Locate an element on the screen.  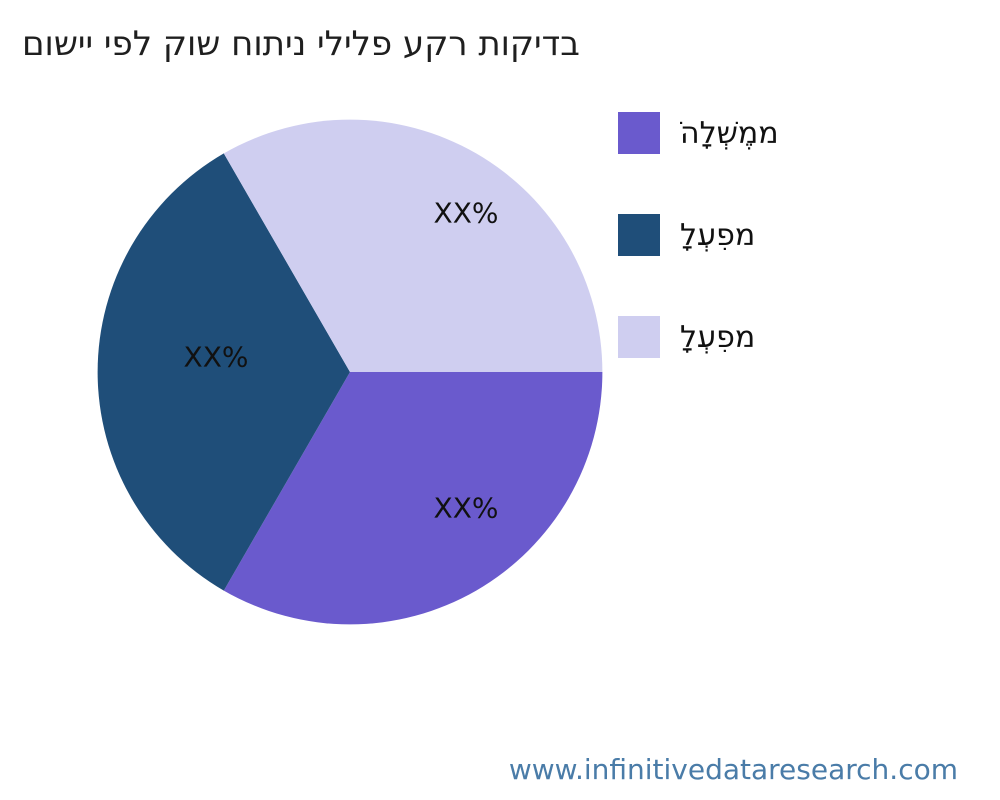
website-watermark: www.infinitivedataresearch.com is located at coordinates (733, 769).